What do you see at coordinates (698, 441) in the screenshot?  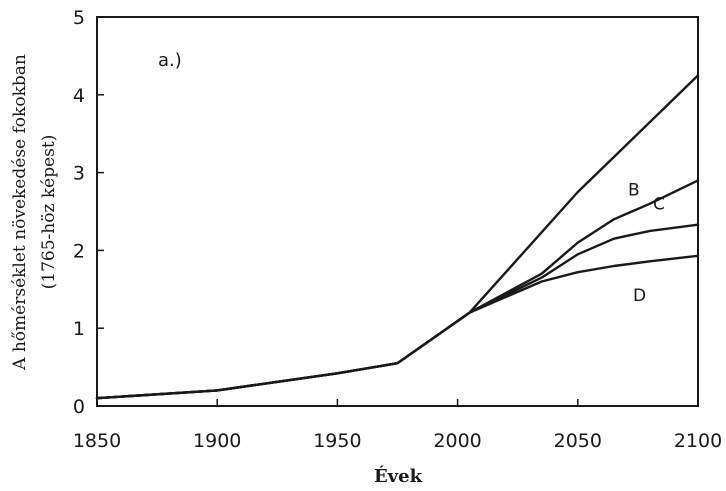 I see `x-tick-label: 2100` at bounding box center [698, 441].